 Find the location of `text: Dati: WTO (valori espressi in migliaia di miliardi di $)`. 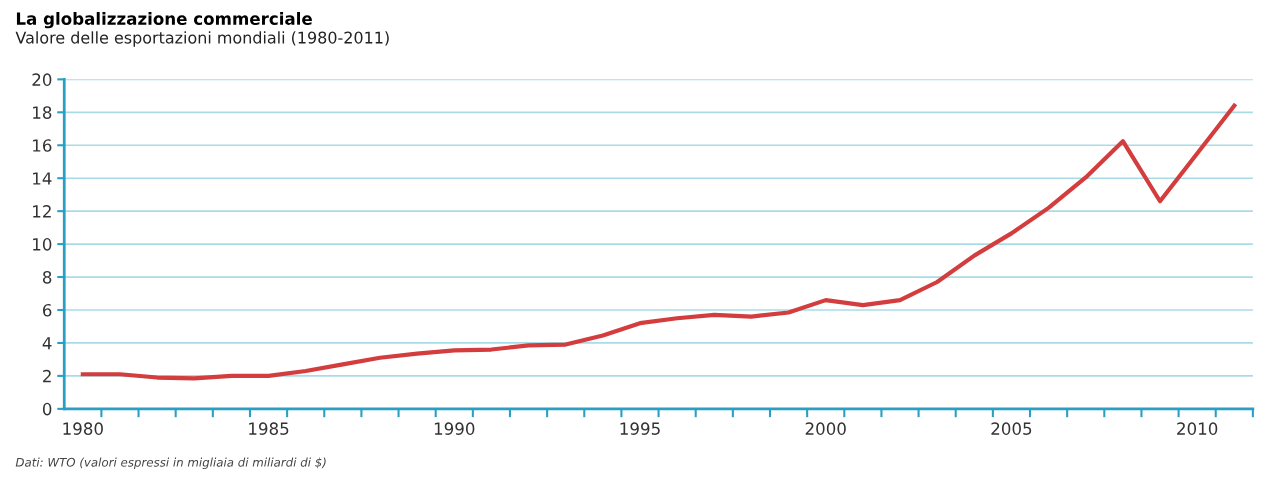

text: Dati: WTO (valori espressi in migliaia di miliardi di $) is located at coordinates (170, 463).